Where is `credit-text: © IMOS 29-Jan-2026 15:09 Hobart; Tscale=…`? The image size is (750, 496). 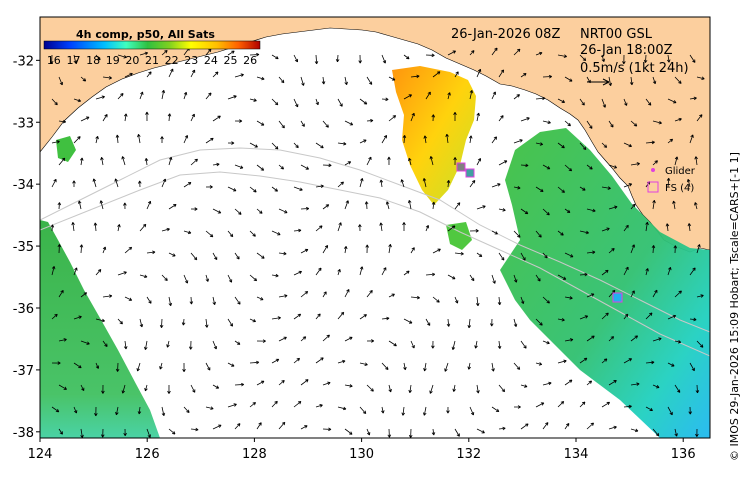 credit-text: © IMOS 29-Jan-2026 15:09 Hobart; Tscale=… is located at coordinates (734, 306).